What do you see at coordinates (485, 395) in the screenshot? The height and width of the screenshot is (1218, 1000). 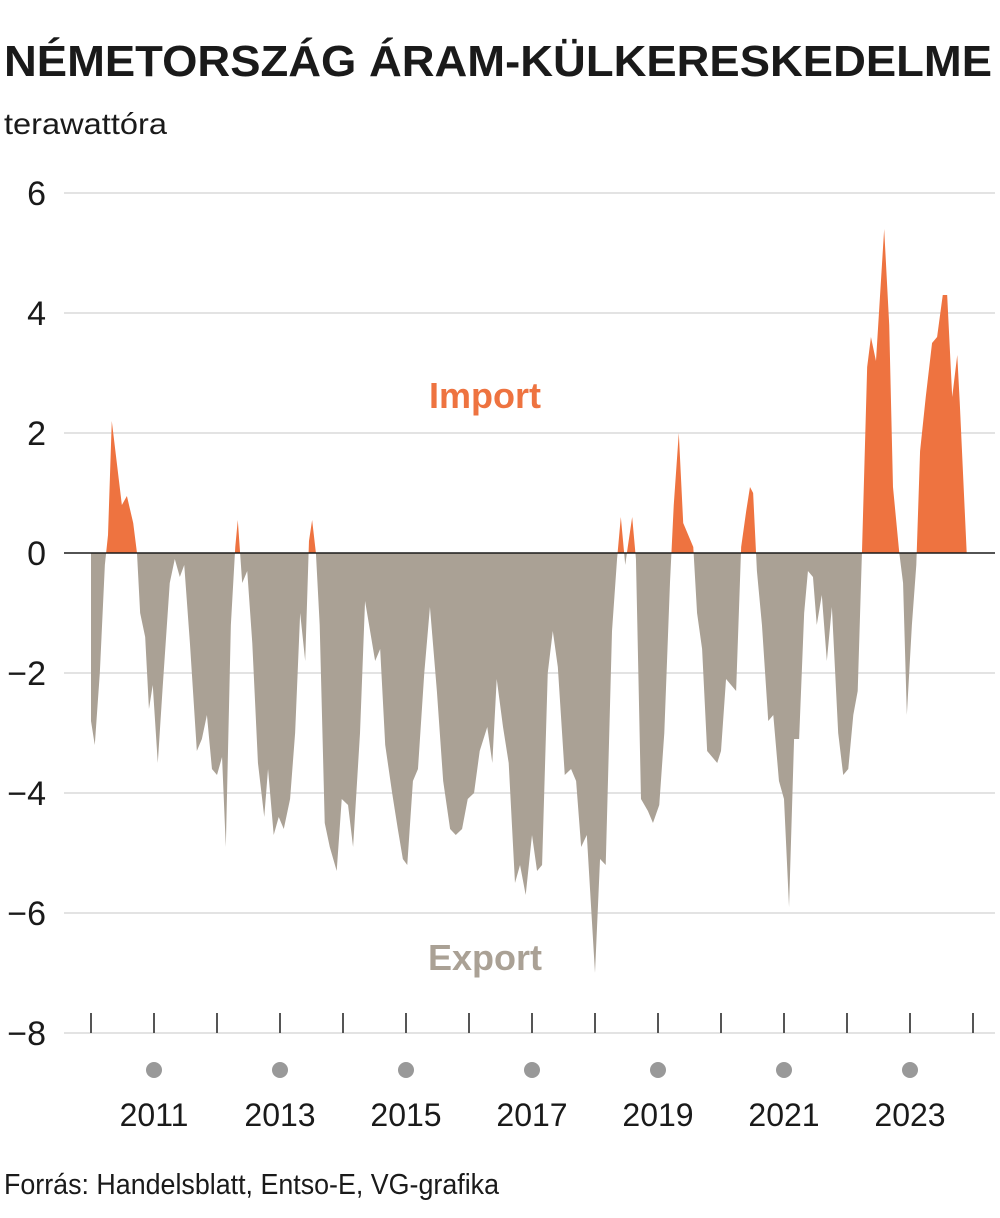 I see `annotation: Import` at bounding box center [485, 395].